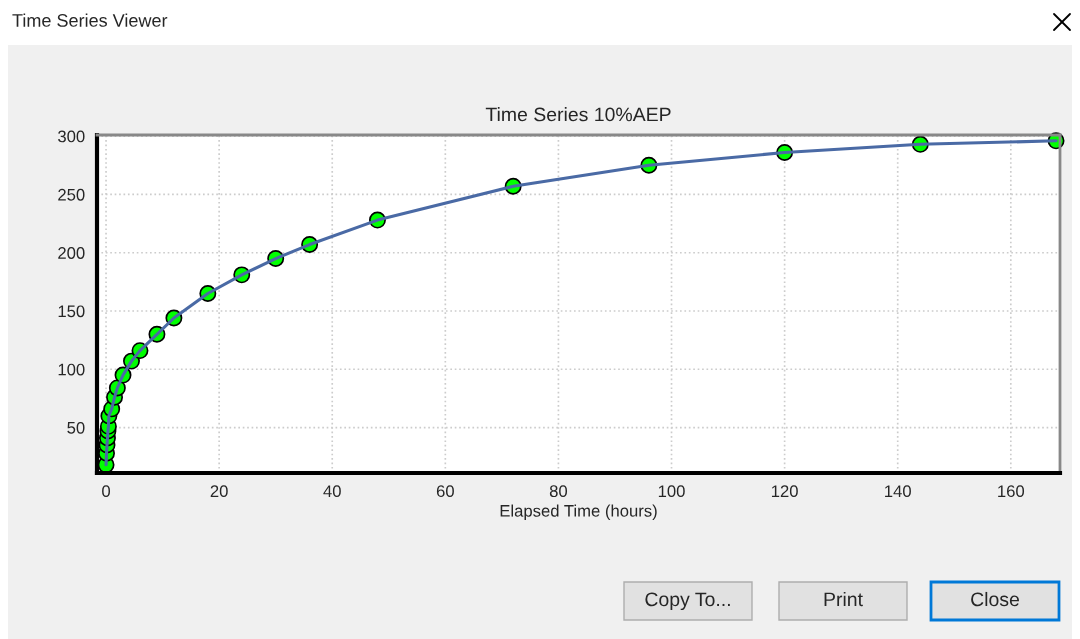  Describe the element at coordinates (1011, 491) in the screenshot. I see `x-tick-label: 160` at that location.